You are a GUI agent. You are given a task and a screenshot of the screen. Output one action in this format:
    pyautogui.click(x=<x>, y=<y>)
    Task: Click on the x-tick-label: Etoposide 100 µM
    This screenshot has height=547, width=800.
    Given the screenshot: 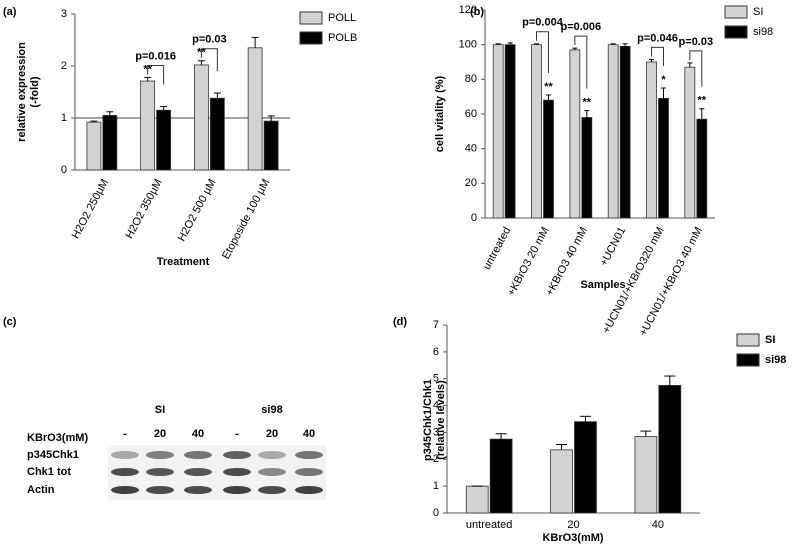 What is the action you would take?
    pyautogui.click(x=246, y=219)
    